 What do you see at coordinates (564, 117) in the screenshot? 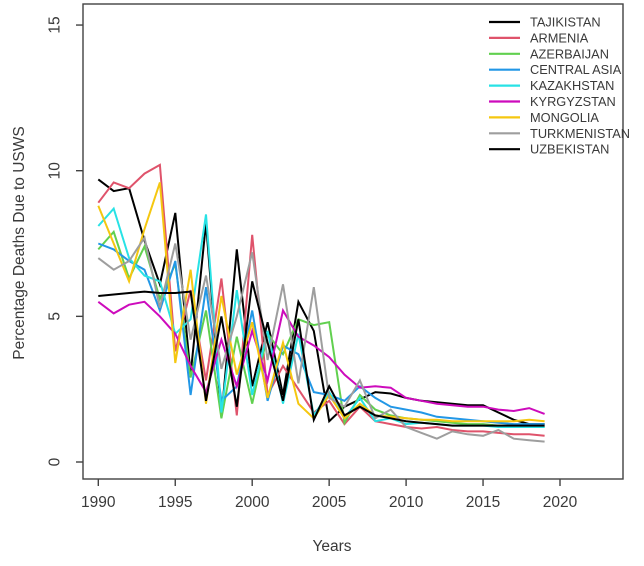
I see `legend-label-mongolia: MONGOLIA` at bounding box center [564, 117].